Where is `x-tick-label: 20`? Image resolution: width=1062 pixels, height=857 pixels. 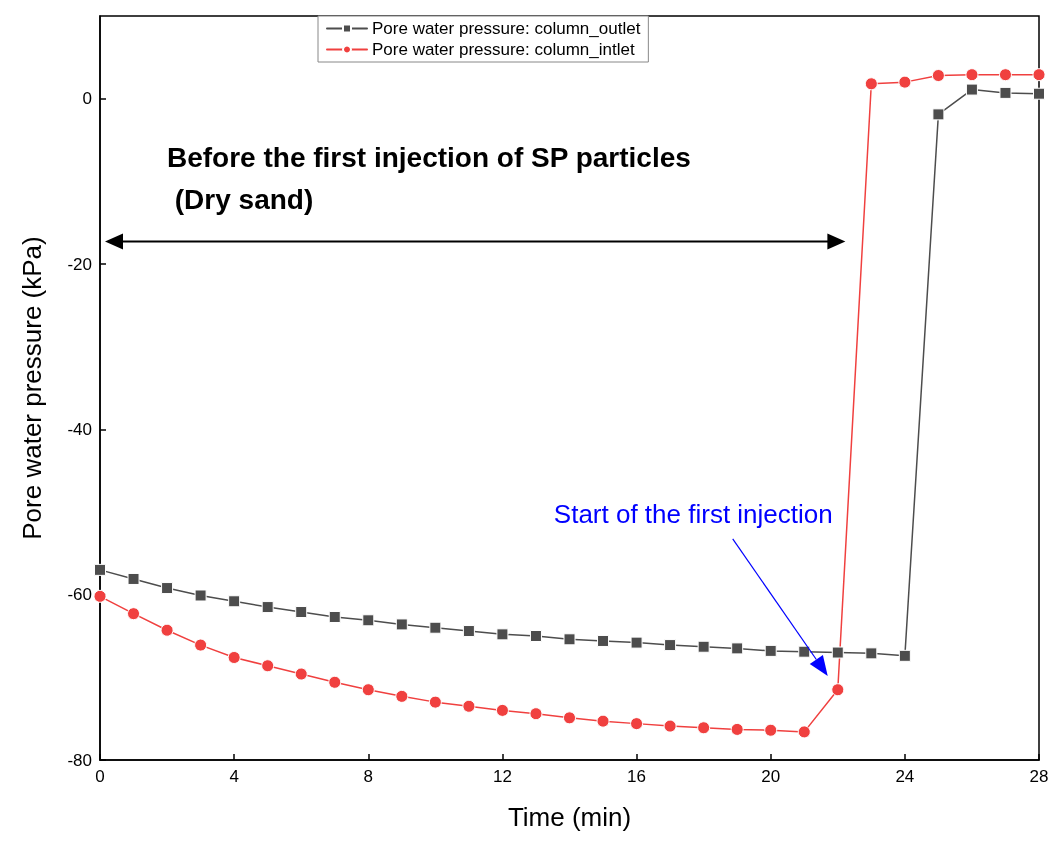 x-tick-label: 20 is located at coordinates (771, 776).